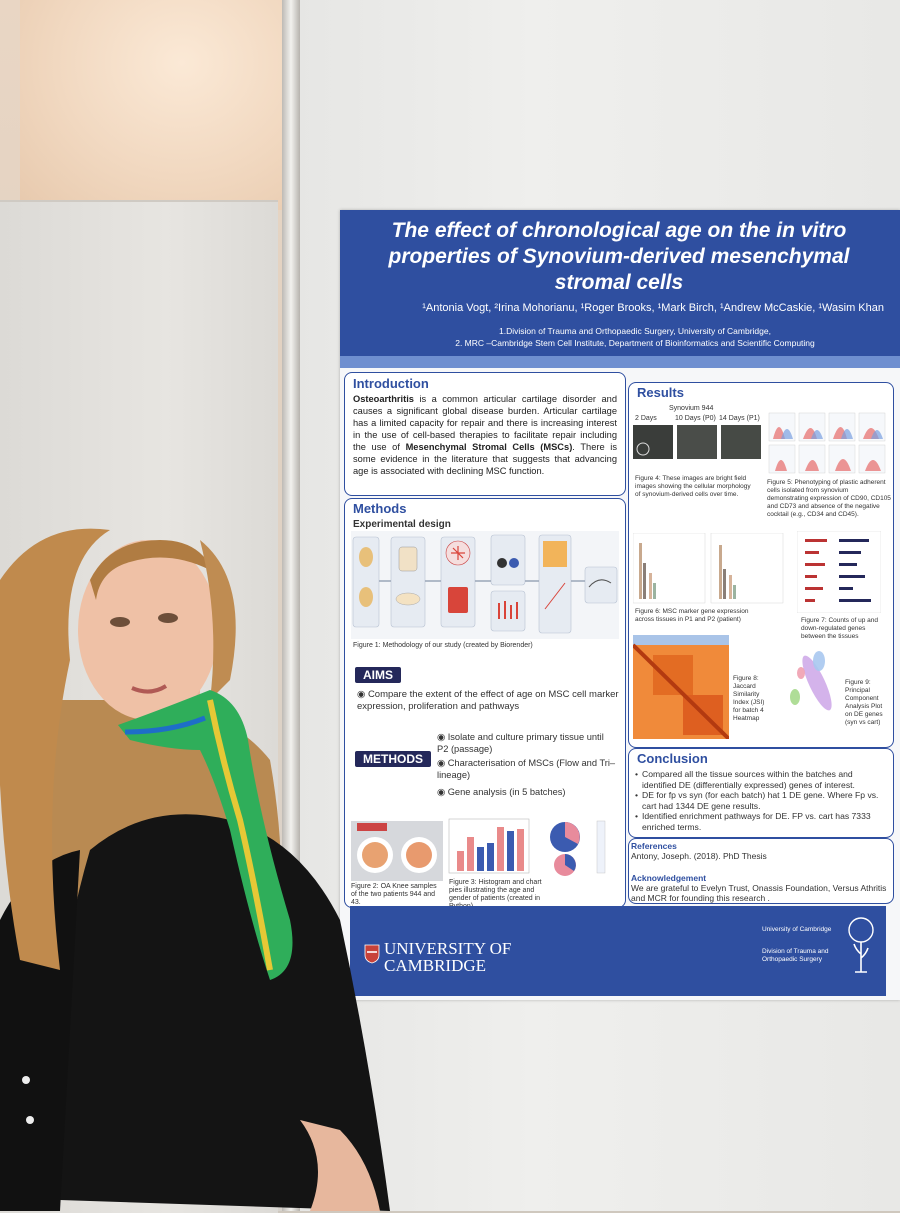 Image resolution: width=900 pixels, height=1213 pixels. I want to click on university-logo: UNIVERSITY OF CAMBRIDGE, so click(447, 957).